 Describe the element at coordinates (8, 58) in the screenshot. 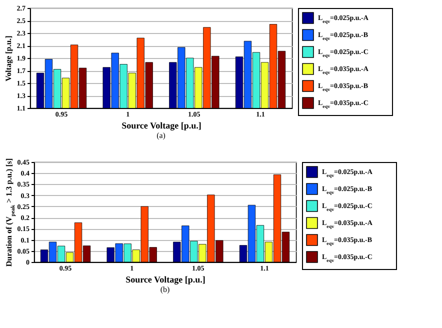

I see `y-axis-title: Voltage [p.u.]` at that location.